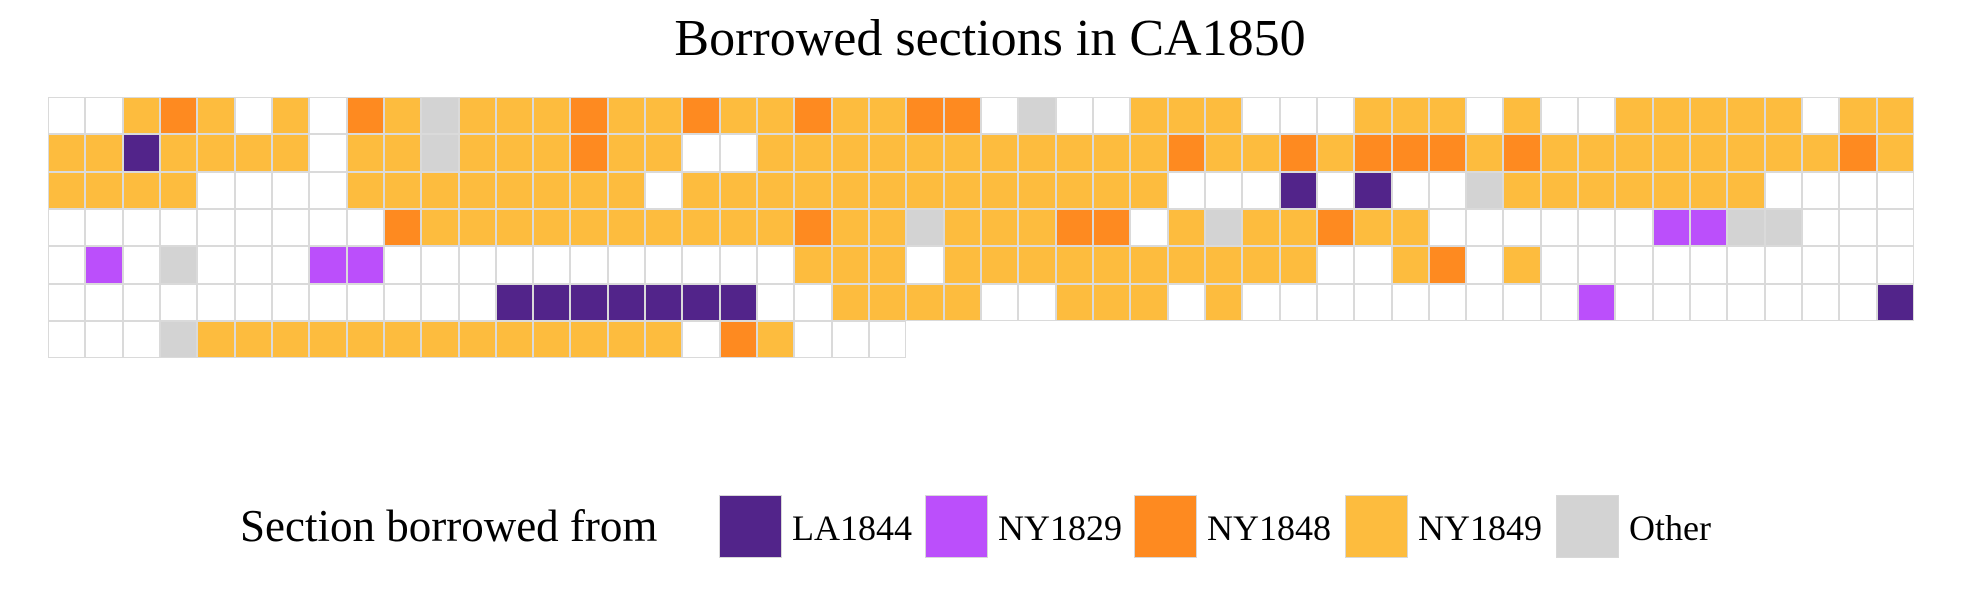  I want to click on chart-title: Borrowed sections in CA1850, so click(990, 38).